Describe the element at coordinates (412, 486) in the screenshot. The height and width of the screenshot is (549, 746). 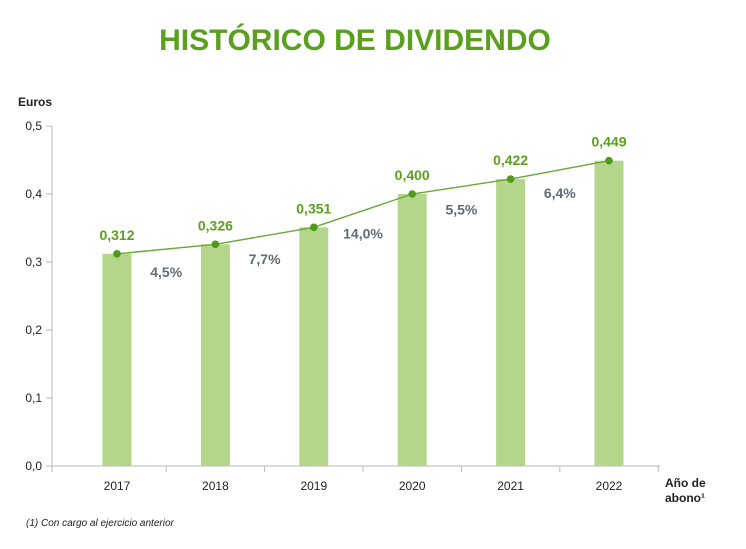
I see `x-tick-label: 2020` at that location.